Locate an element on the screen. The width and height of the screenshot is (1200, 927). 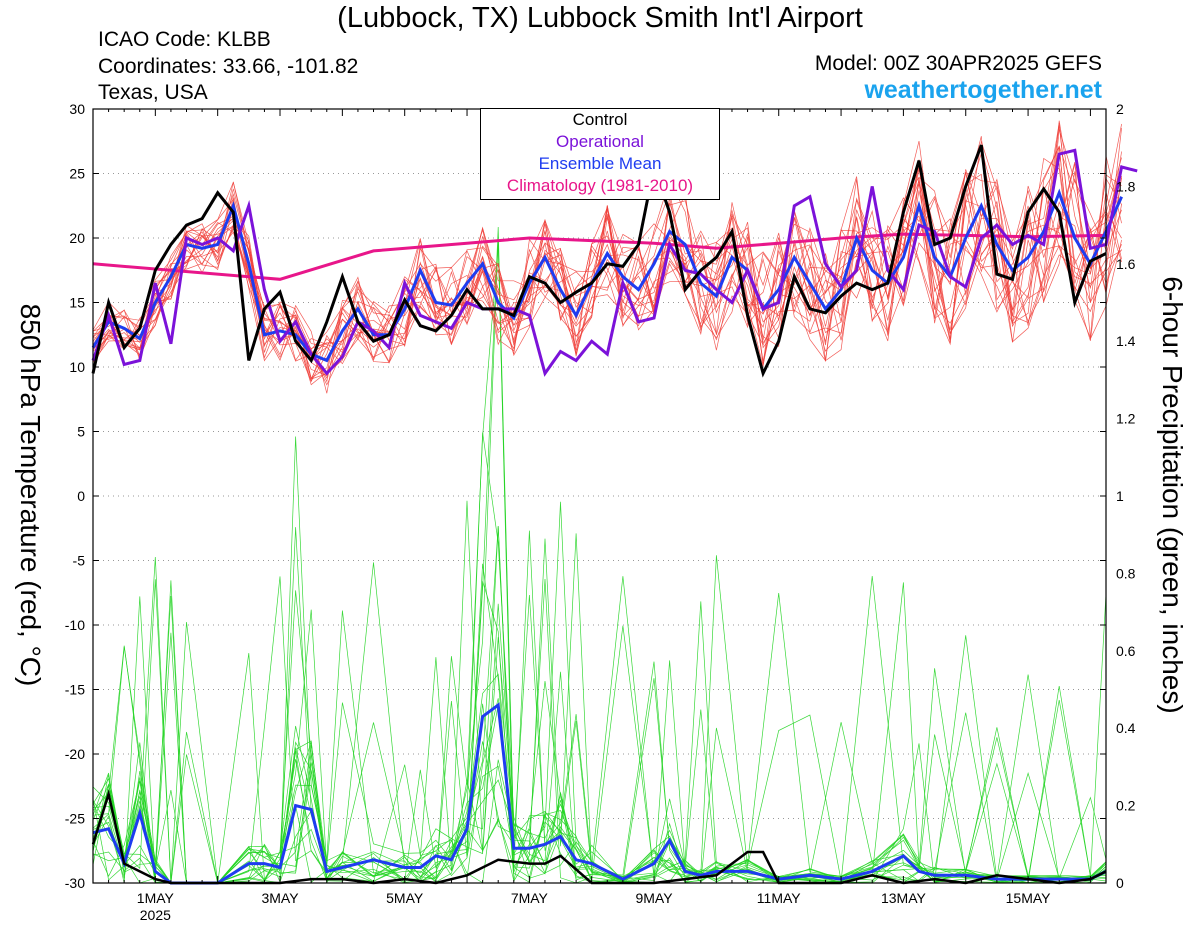
y-tick-label: -5 is located at coordinates (79, 561).